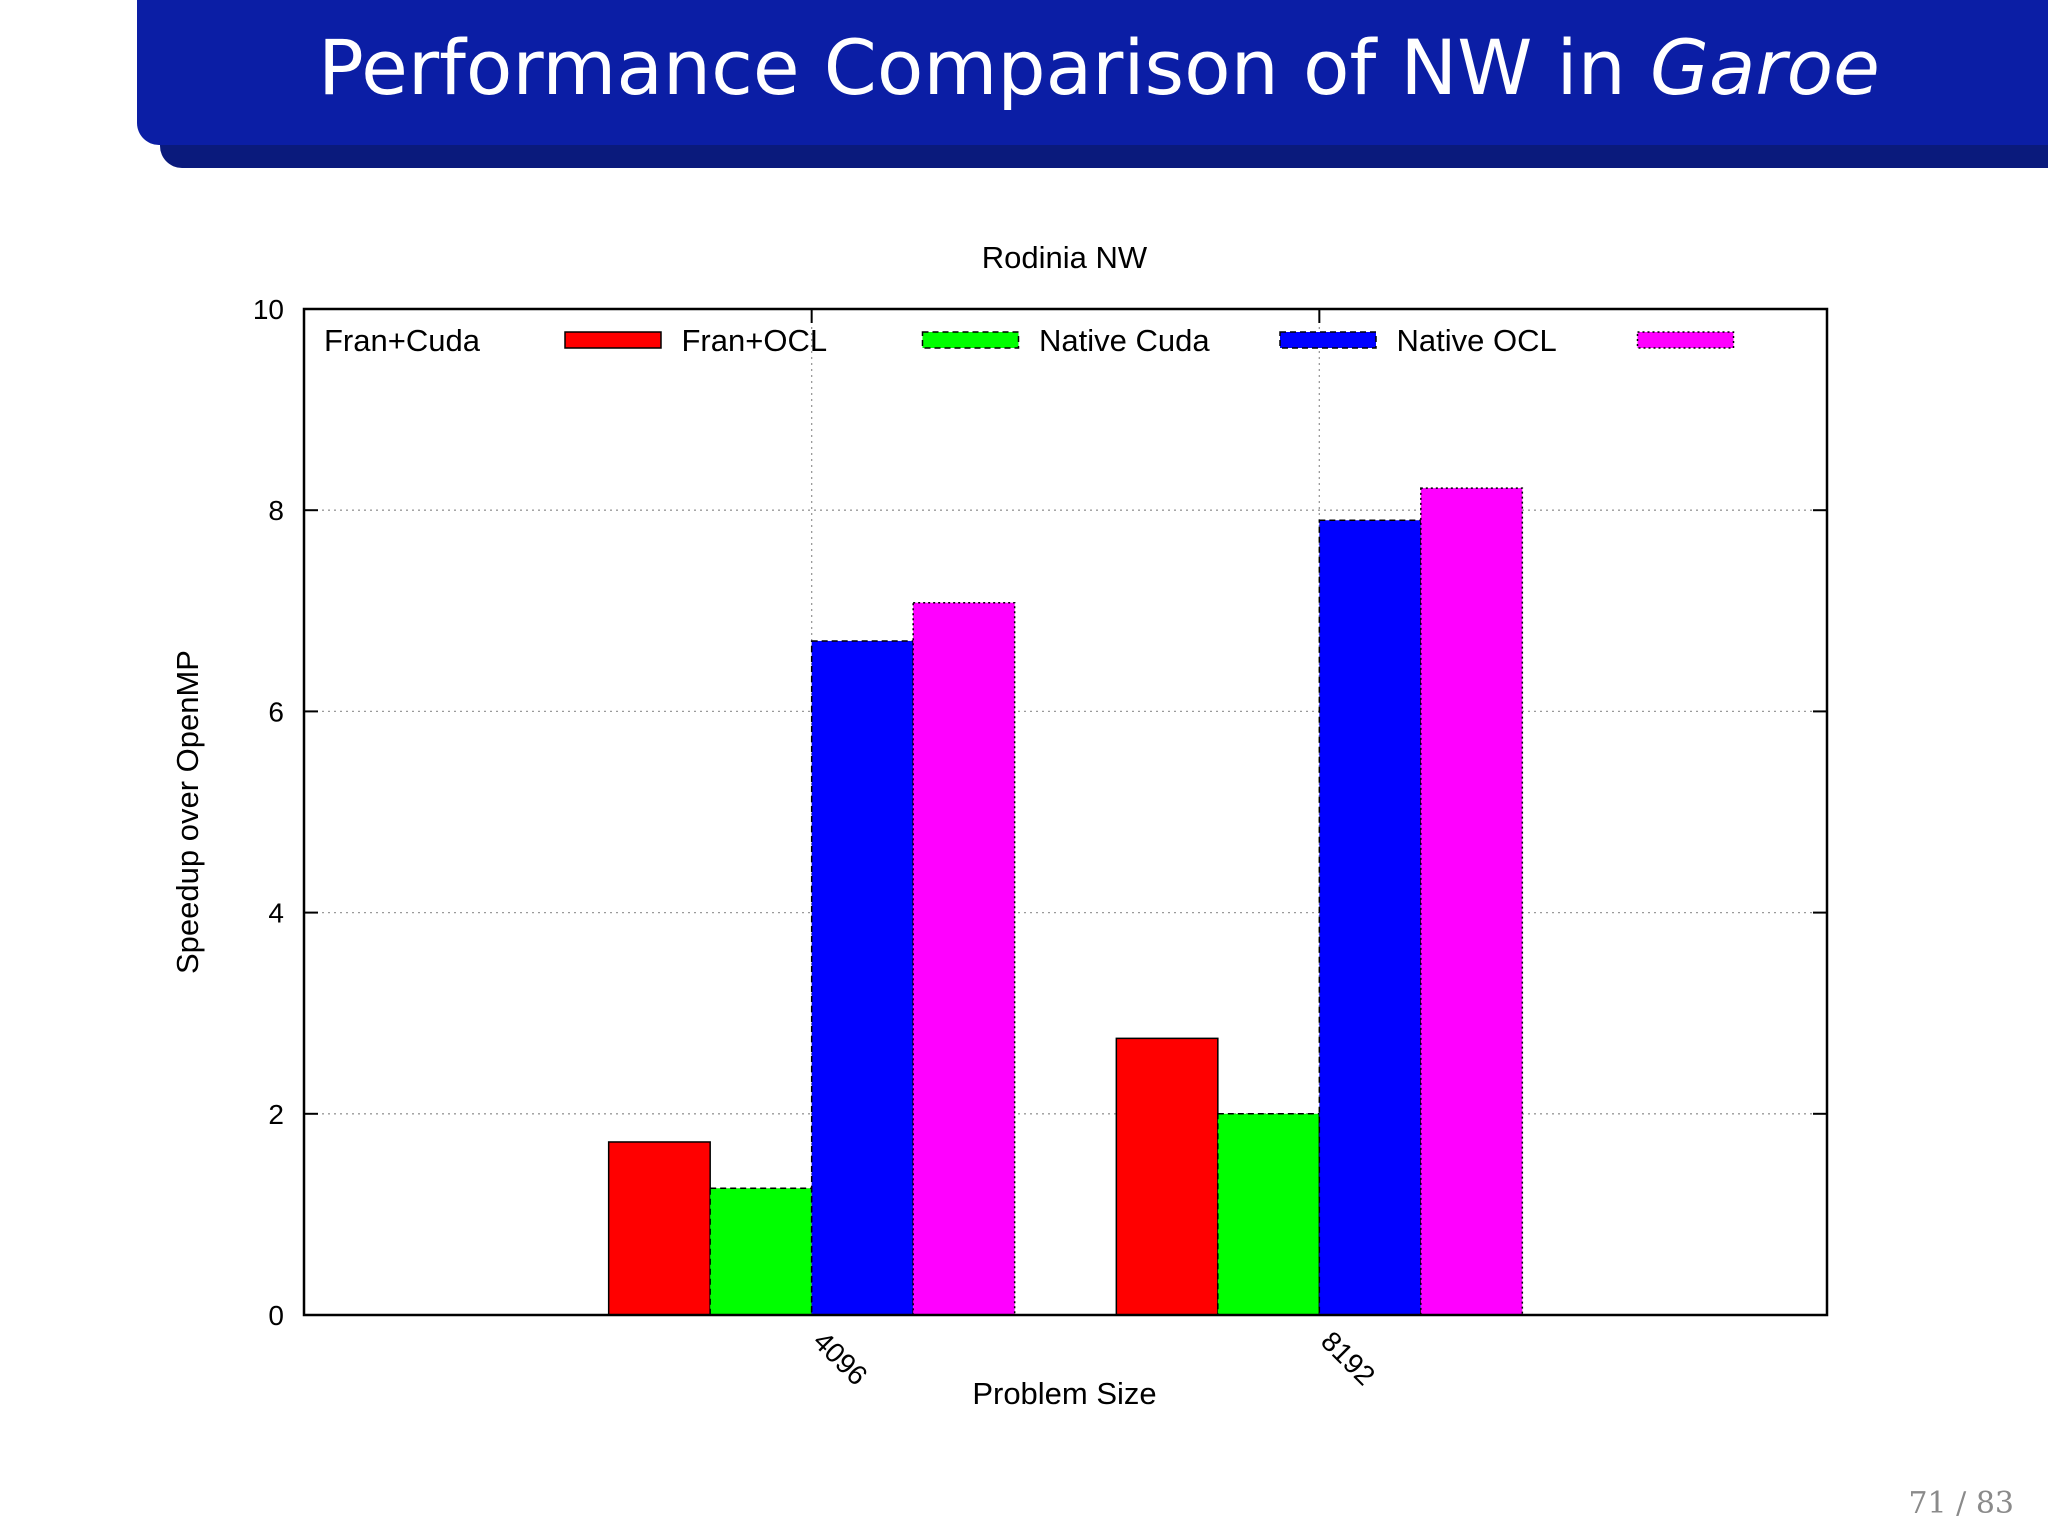 This screenshot has width=2048, height=1536. I want to click on slide-title-emphasis: Garoe, so click(1764, 67).